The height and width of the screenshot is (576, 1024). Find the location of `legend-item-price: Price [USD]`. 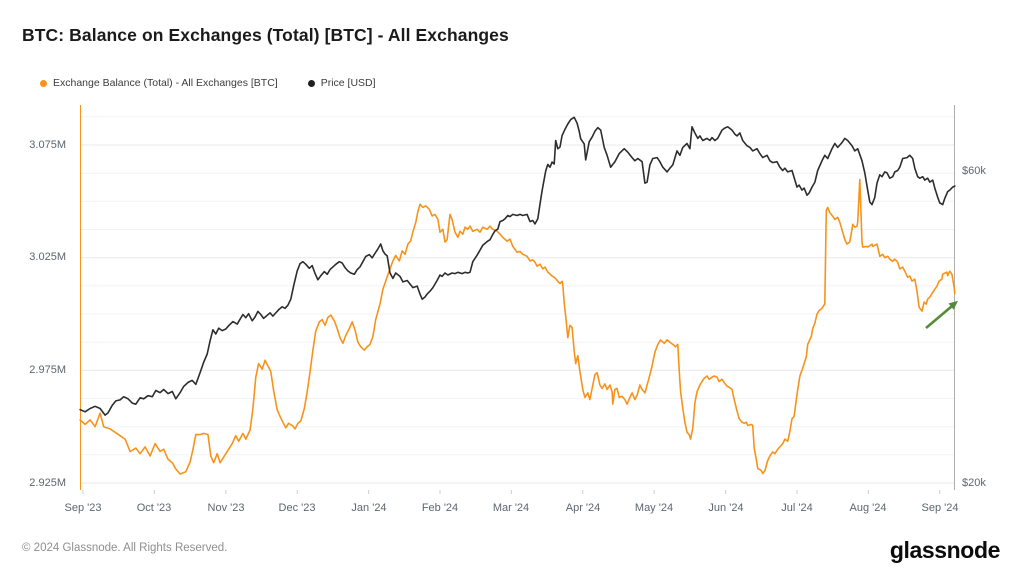

legend-item-price: Price [USD] is located at coordinates (341, 83).